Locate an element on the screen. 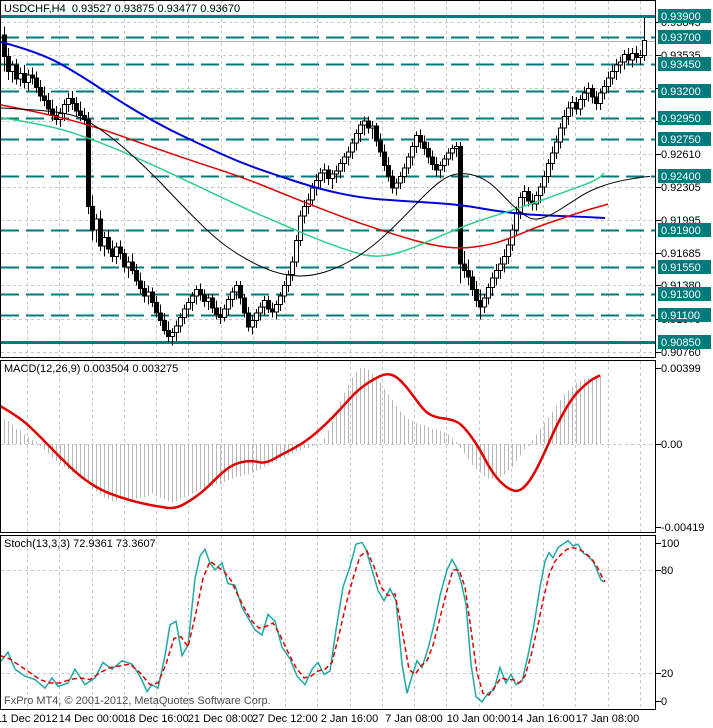  macd-axis-label: 0.00399 is located at coordinates (681, 369).